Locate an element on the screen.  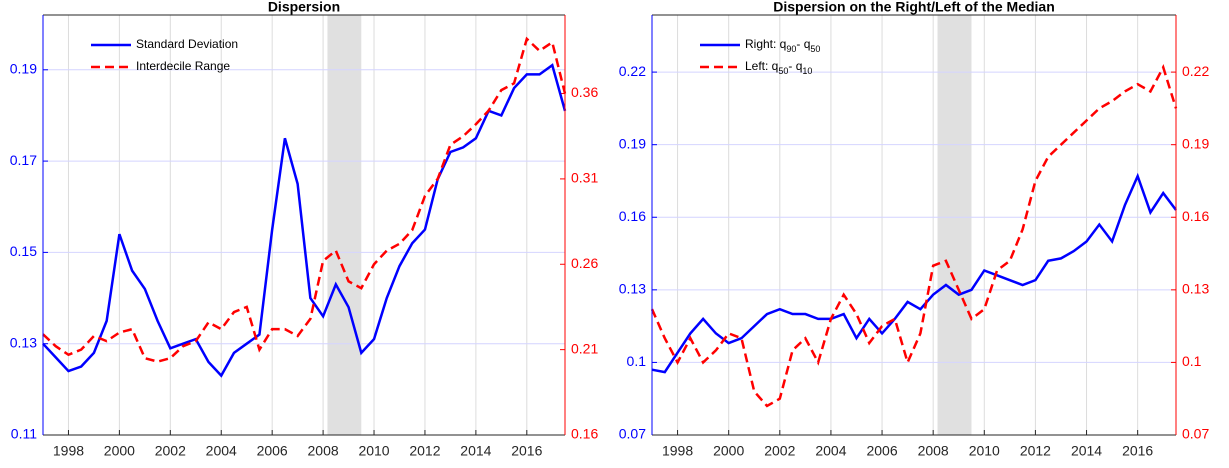
y2-tick-label: 0.1 is located at coordinates (1192, 361).